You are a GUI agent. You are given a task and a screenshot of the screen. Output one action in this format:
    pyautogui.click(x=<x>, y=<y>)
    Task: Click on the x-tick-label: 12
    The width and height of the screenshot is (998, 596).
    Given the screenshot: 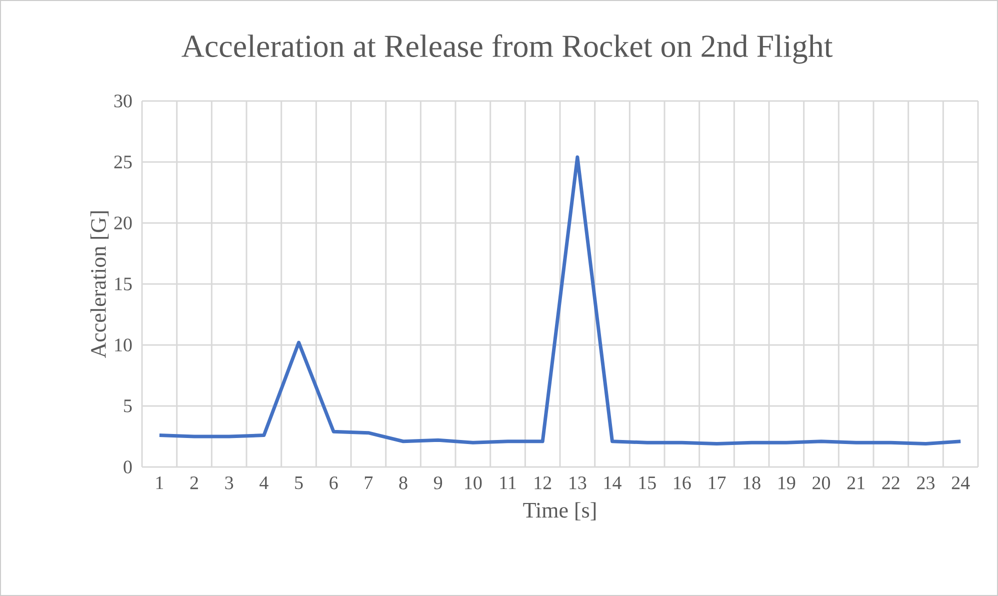 What is the action you would take?
    pyautogui.click(x=543, y=483)
    